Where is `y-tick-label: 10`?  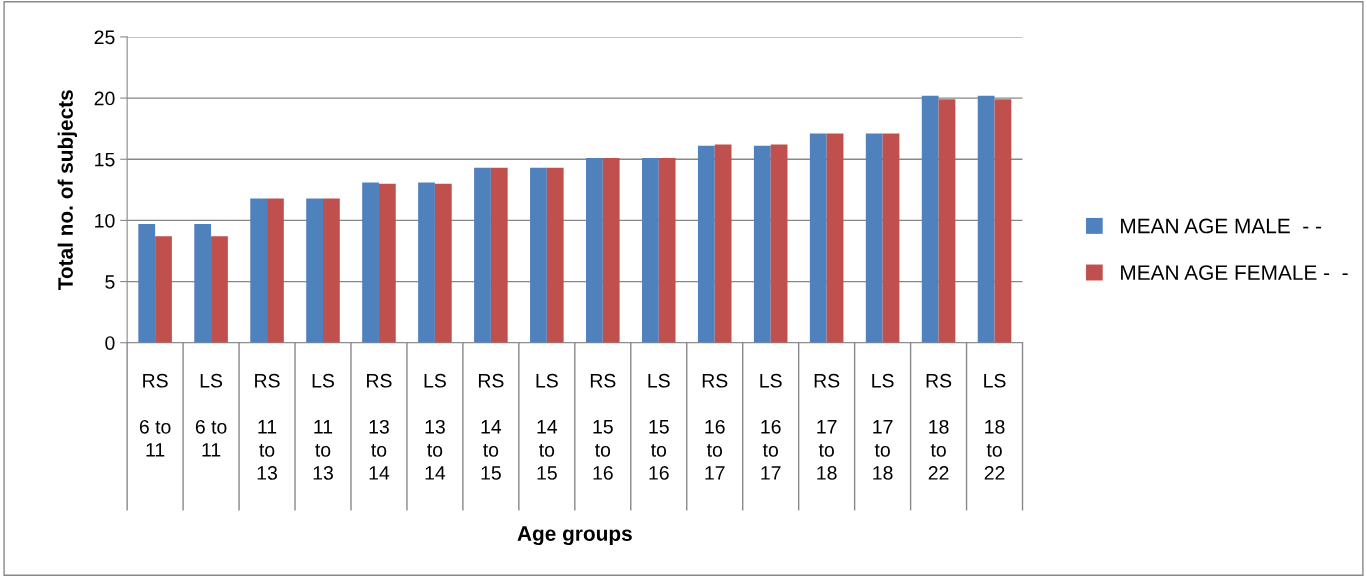 y-tick-label: 10 is located at coordinates (105, 220).